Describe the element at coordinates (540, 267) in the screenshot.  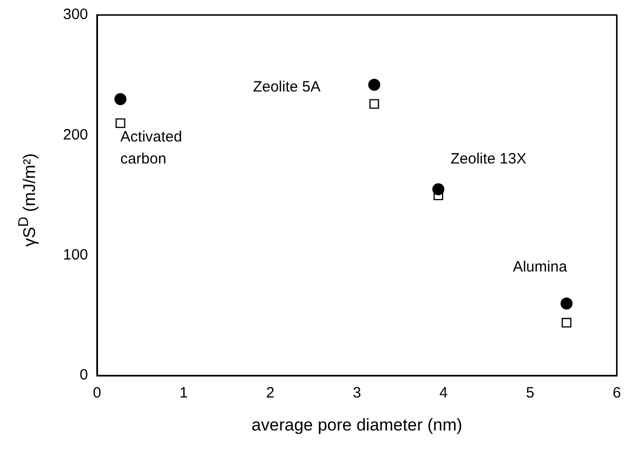
I see `annotation: Alumina` at that location.